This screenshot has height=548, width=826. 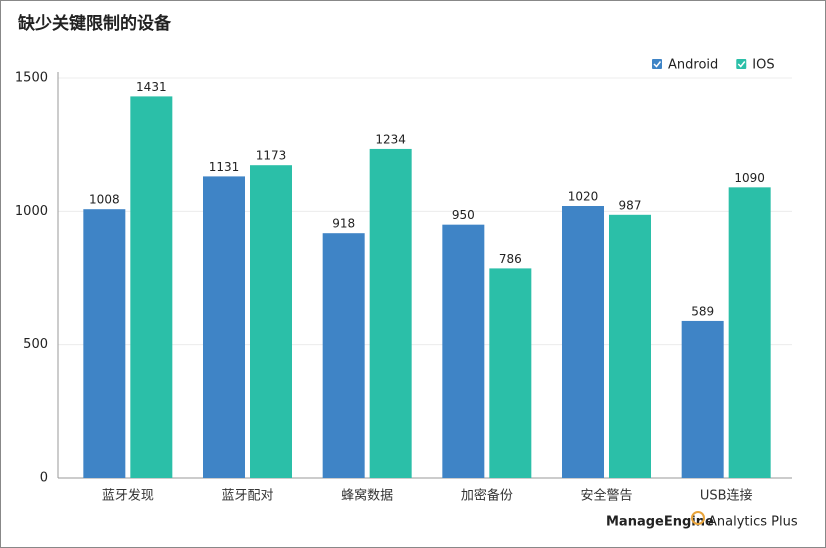 What do you see at coordinates (151, 87) in the screenshot?
I see `value-label: 1431` at bounding box center [151, 87].